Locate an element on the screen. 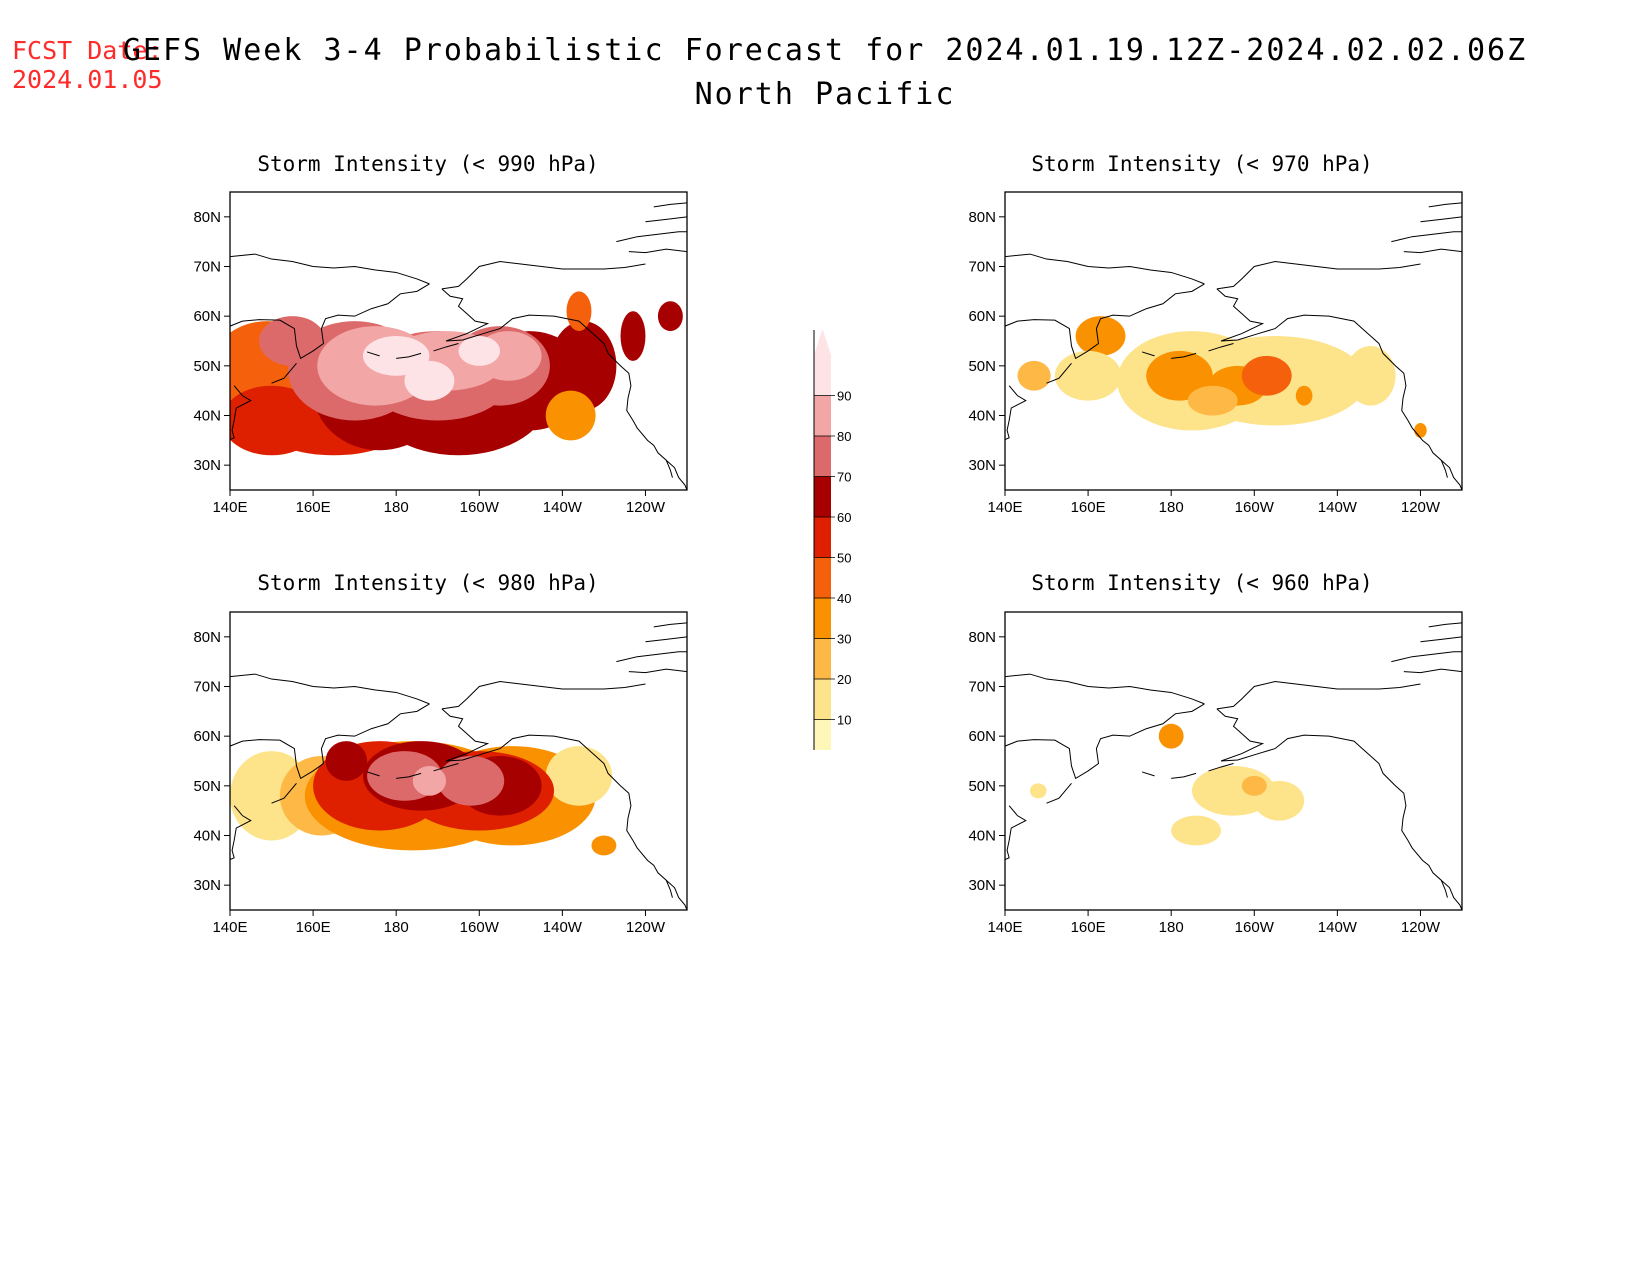 The height and width of the screenshot is (1275, 1650). panel-title-960: Storm Intensity (< 960 hPa) is located at coordinates (1202, 583).